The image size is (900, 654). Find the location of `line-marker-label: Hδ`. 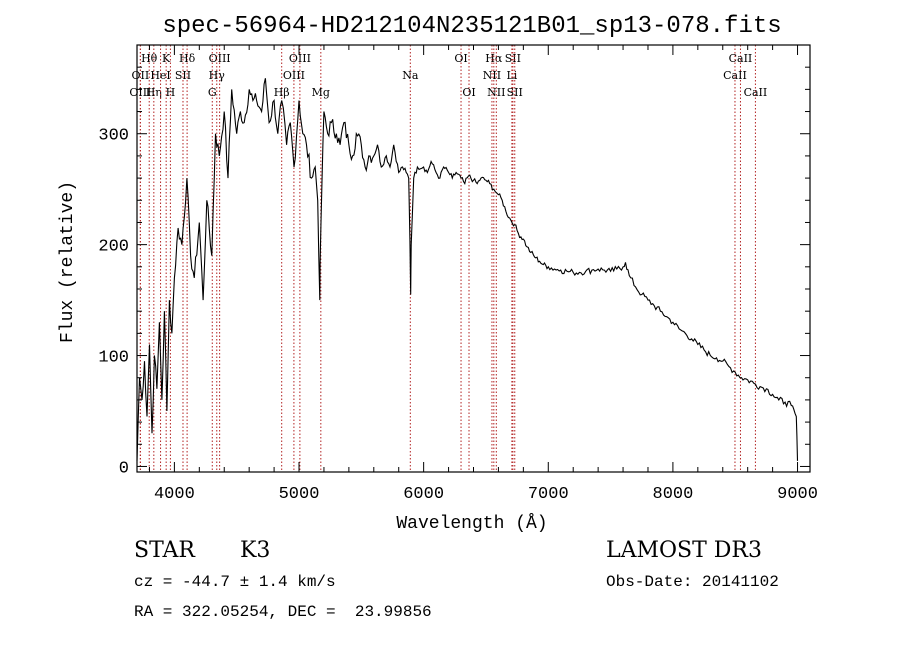

line-marker-label: Hδ is located at coordinates (187, 58).